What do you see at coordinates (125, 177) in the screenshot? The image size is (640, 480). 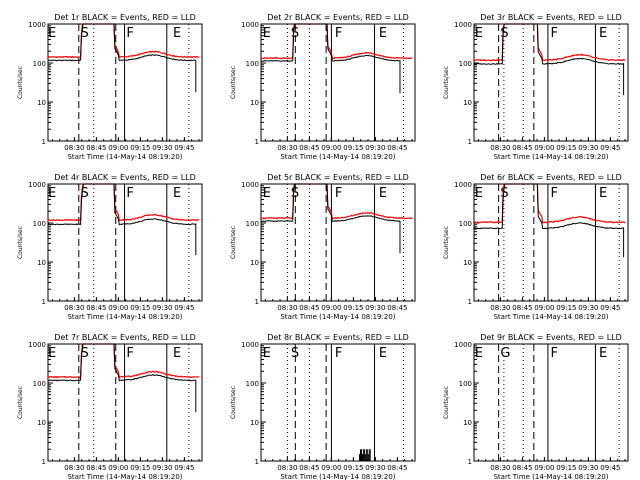 I see `plot-title: Det 4r BLACK = Events, RED = LLD` at bounding box center [125, 177].